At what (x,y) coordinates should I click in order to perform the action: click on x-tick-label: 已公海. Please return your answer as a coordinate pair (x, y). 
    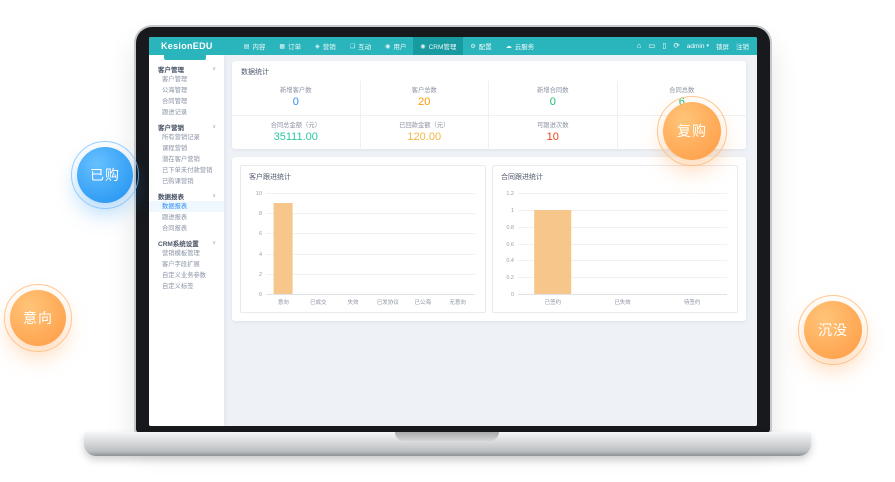
    Looking at the image, I should click on (422, 303).